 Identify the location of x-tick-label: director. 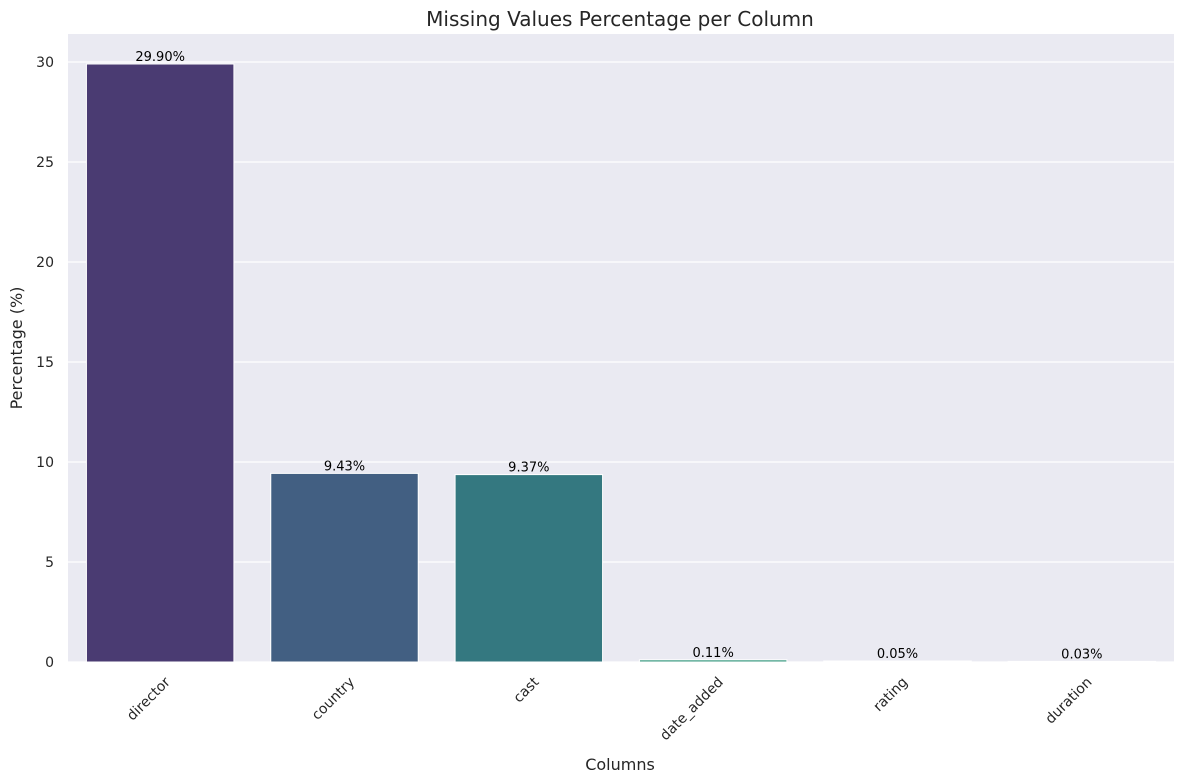
(149, 699).